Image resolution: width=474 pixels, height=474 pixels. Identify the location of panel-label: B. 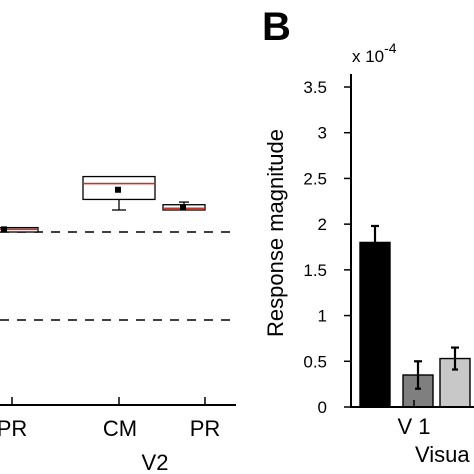
(276, 27).